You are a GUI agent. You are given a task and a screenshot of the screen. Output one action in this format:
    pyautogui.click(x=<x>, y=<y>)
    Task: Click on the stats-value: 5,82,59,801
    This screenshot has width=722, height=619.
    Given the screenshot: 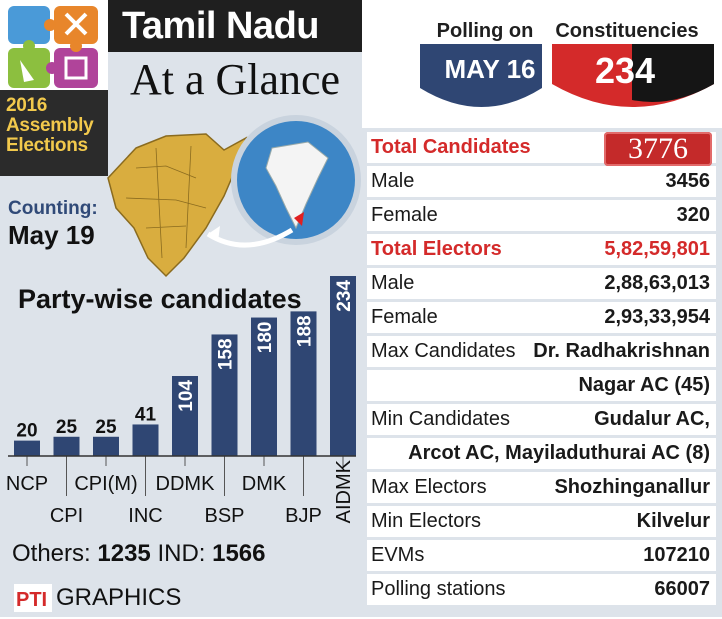 What is the action you would take?
    pyautogui.click(x=657, y=249)
    